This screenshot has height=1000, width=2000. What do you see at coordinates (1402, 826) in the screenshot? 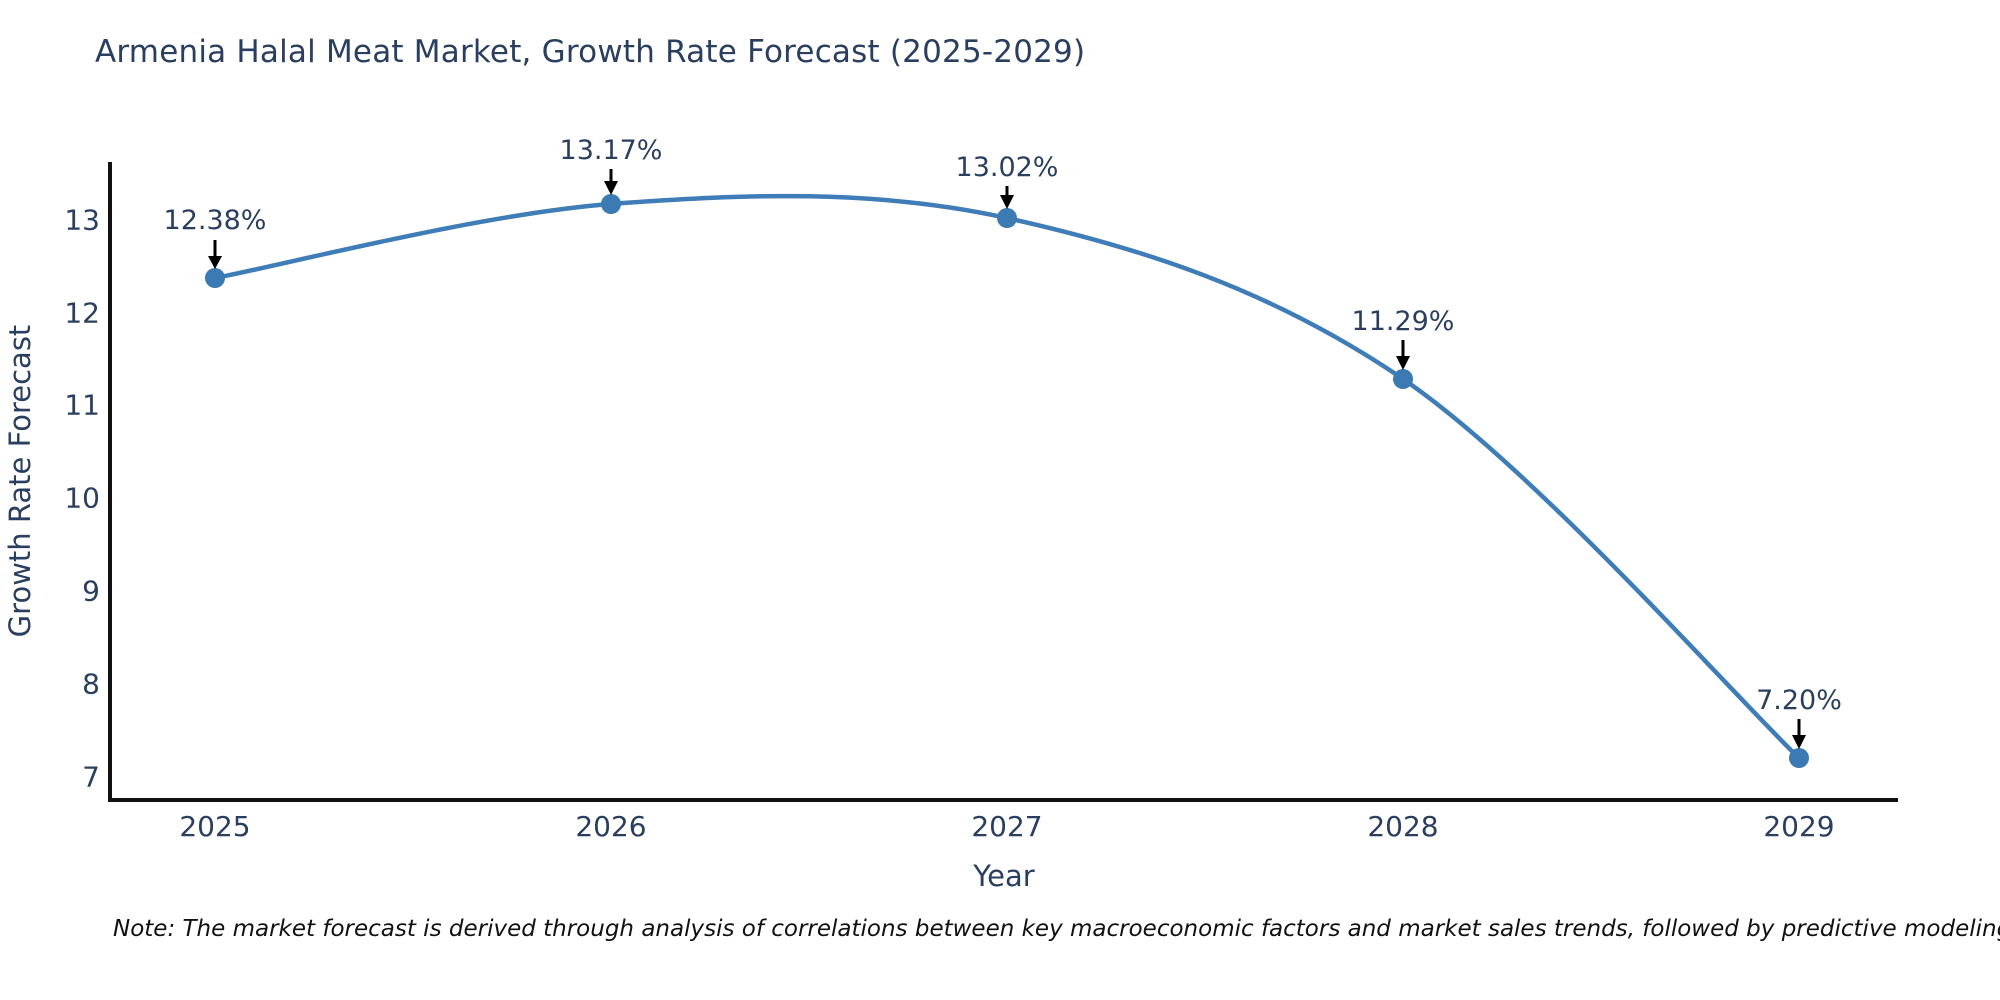
I see `x-tick-2028: 2028` at bounding box center [1402, 826].